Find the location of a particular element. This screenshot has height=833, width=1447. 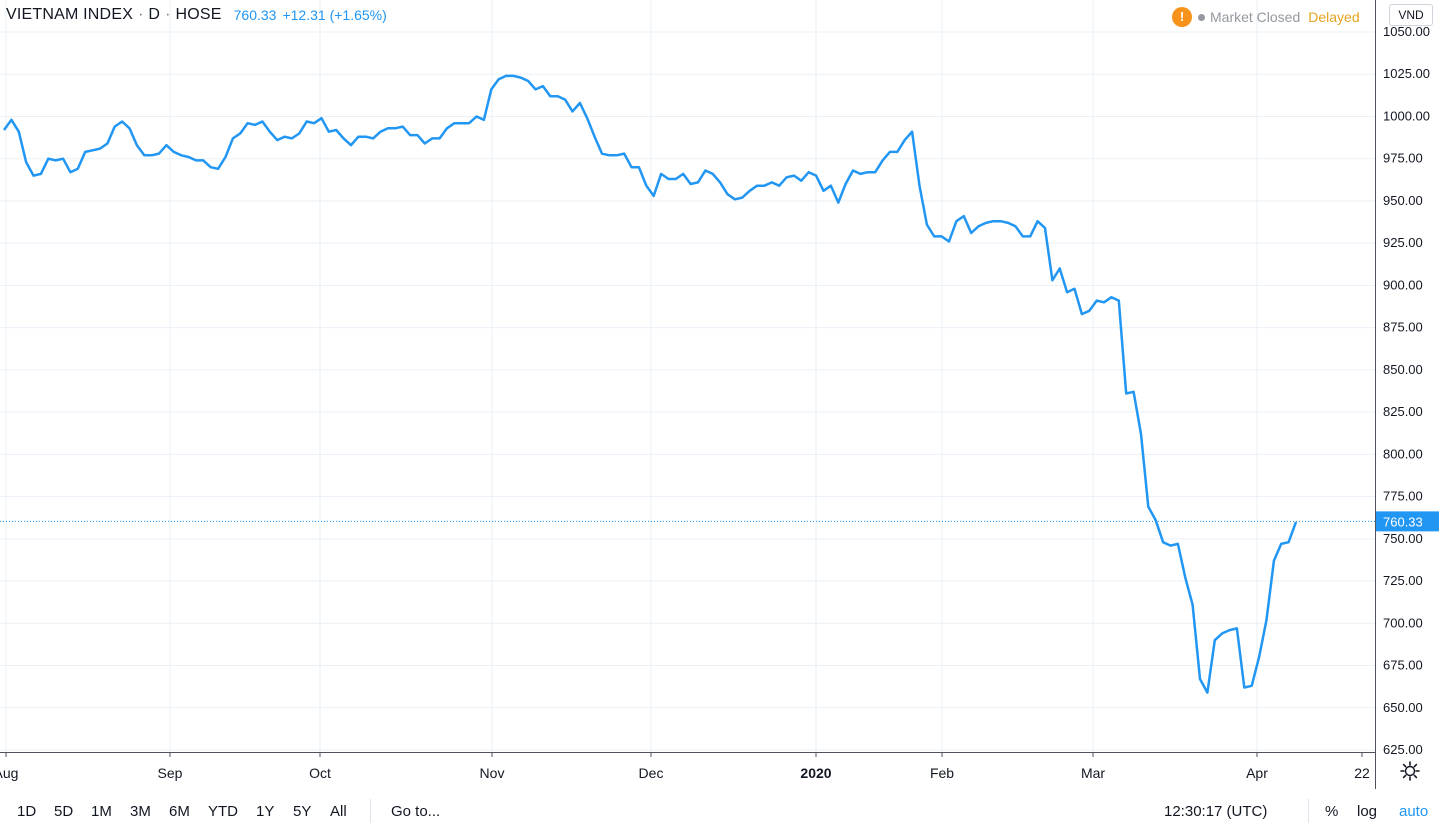

last-price: 760.33 is located at coordinates (255, 15).